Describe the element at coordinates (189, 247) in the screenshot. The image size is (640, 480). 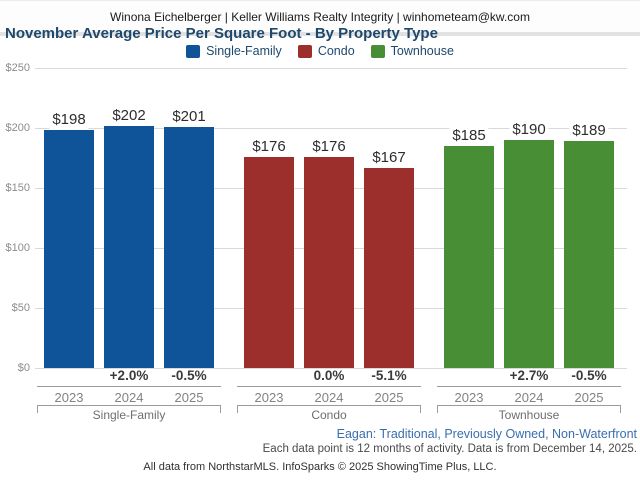
I see `bar-single-family-2025` at that location.